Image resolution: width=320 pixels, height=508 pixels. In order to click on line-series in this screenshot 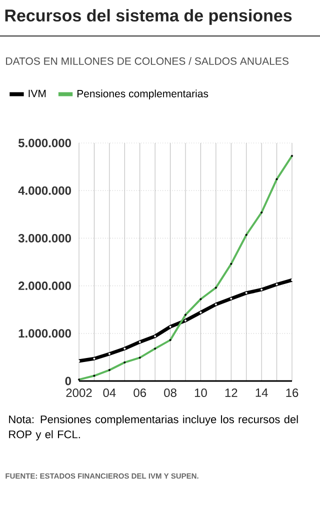, I will do `click(185, 320)`.